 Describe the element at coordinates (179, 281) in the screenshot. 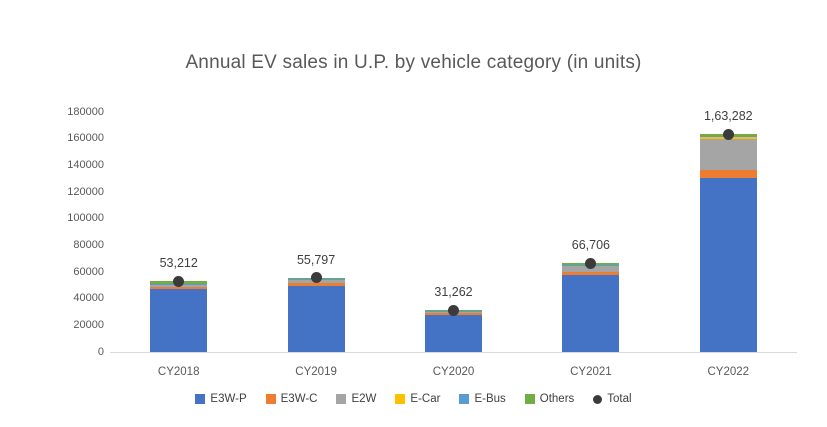

I see `total-marker-cy2018` at that location.